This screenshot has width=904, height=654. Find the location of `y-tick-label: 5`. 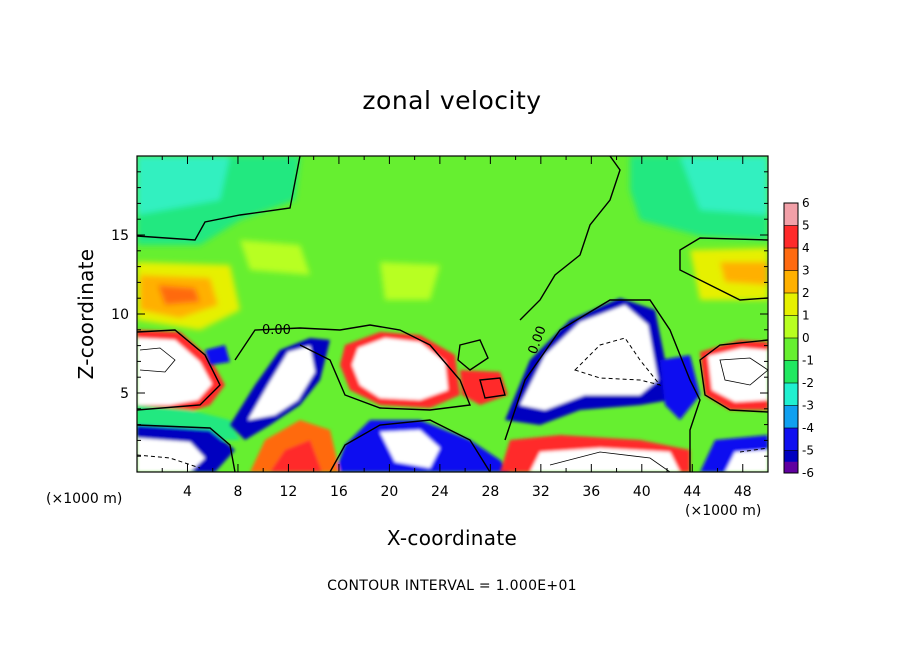

y-tick-label: 5 is located at coordinates (124, 394).